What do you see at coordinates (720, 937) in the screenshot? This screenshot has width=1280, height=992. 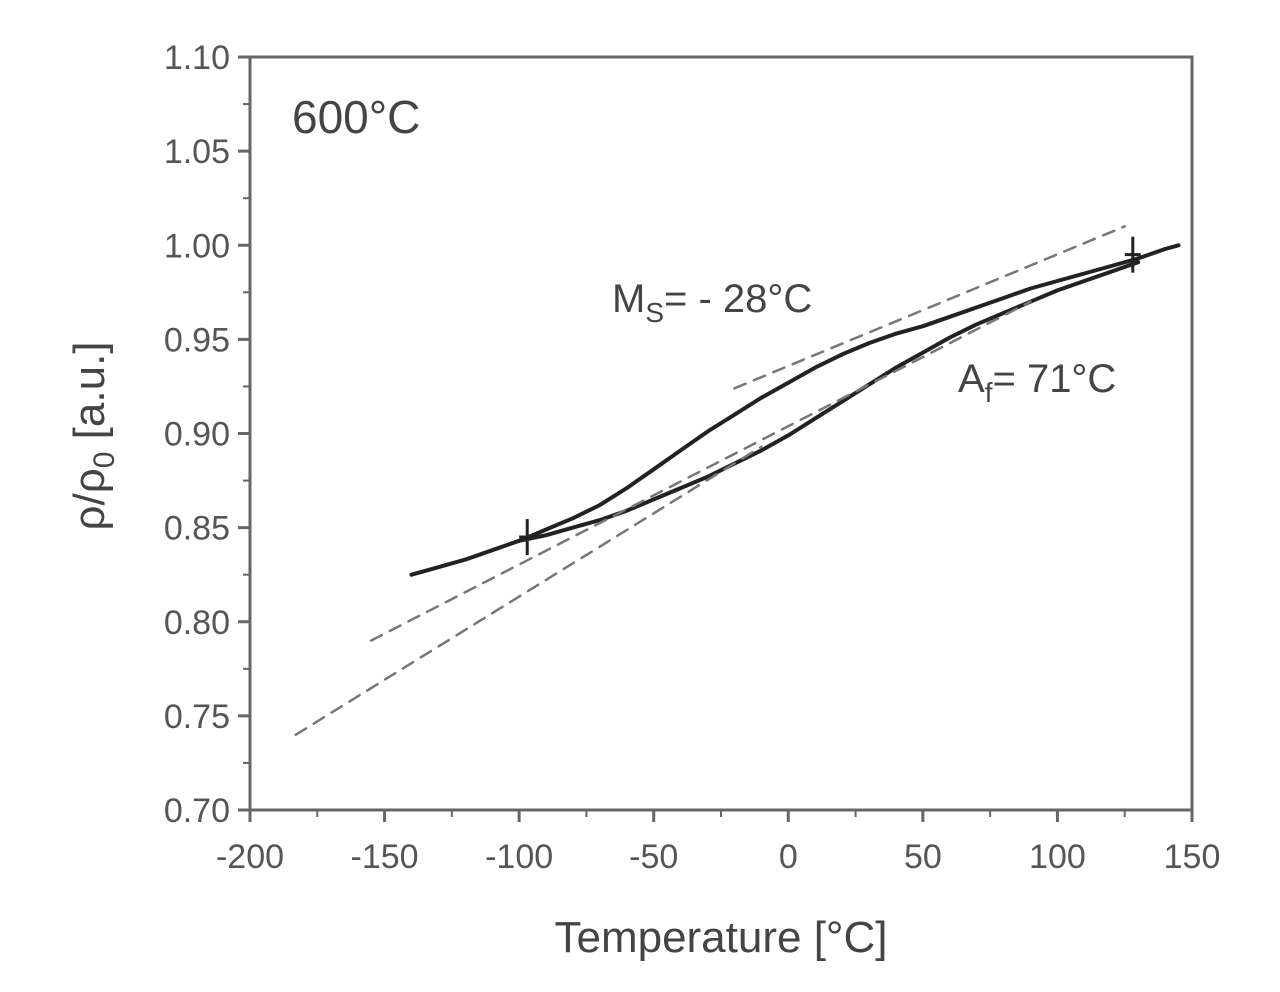 I see `x-axis-title: Temperature [°C]` at bounding box center [720, 937].